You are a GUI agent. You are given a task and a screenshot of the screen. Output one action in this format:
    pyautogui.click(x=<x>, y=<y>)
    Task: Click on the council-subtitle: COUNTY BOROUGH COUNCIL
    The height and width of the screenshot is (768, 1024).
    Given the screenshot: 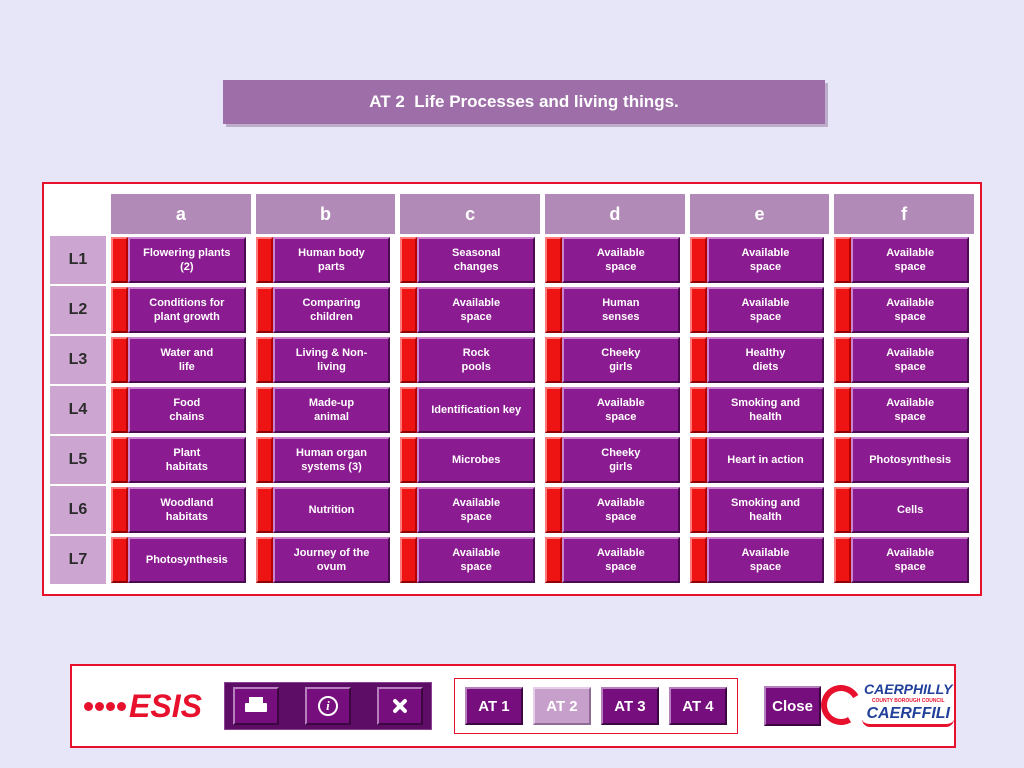 What is the action you would take?
    pyautogui.click(x=908, y=701)
    